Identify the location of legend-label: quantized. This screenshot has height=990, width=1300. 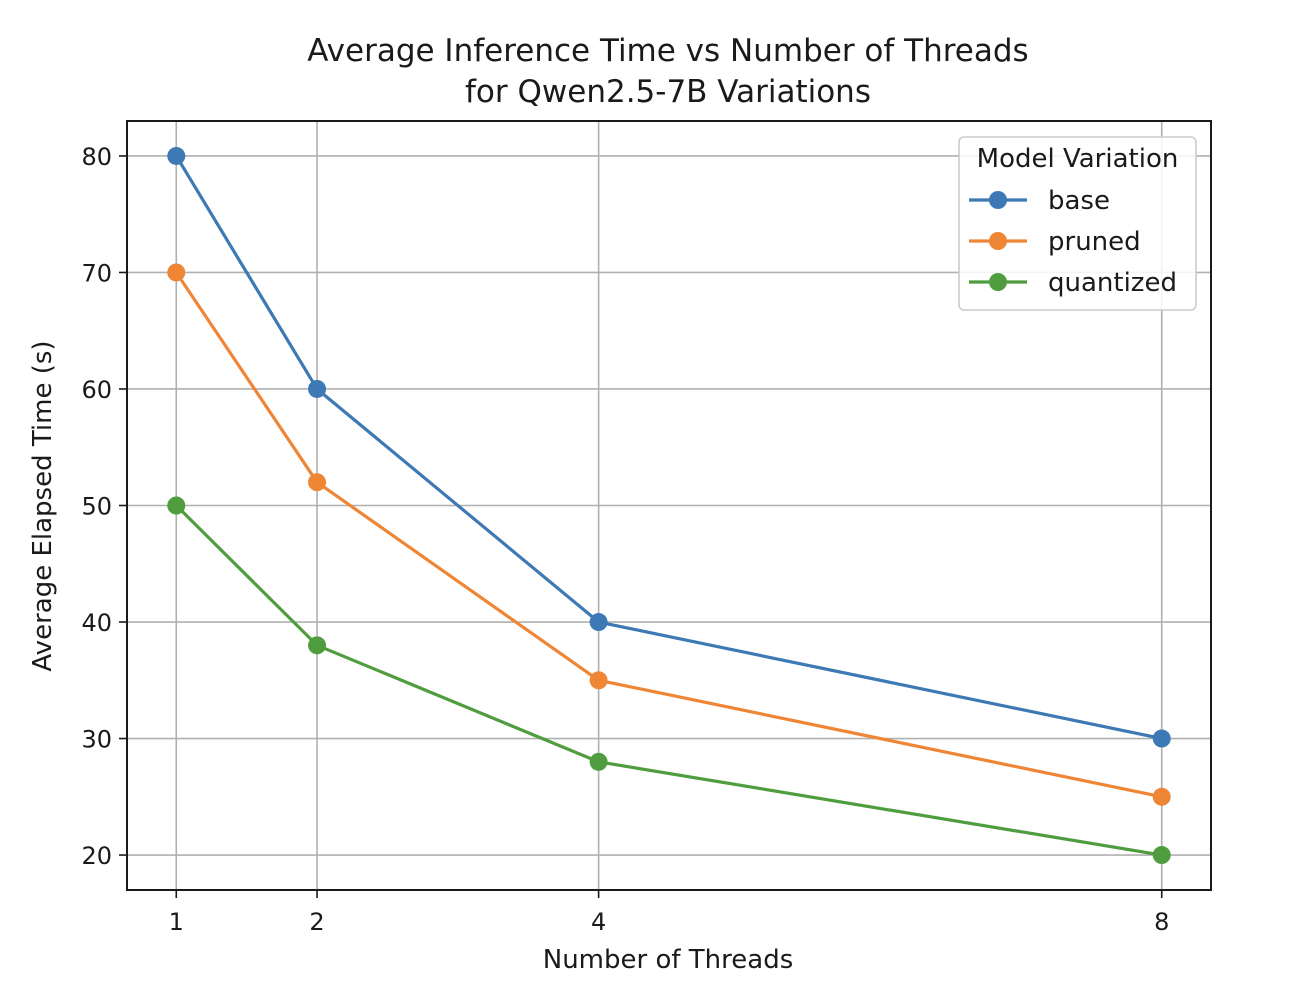
(1112, 283).